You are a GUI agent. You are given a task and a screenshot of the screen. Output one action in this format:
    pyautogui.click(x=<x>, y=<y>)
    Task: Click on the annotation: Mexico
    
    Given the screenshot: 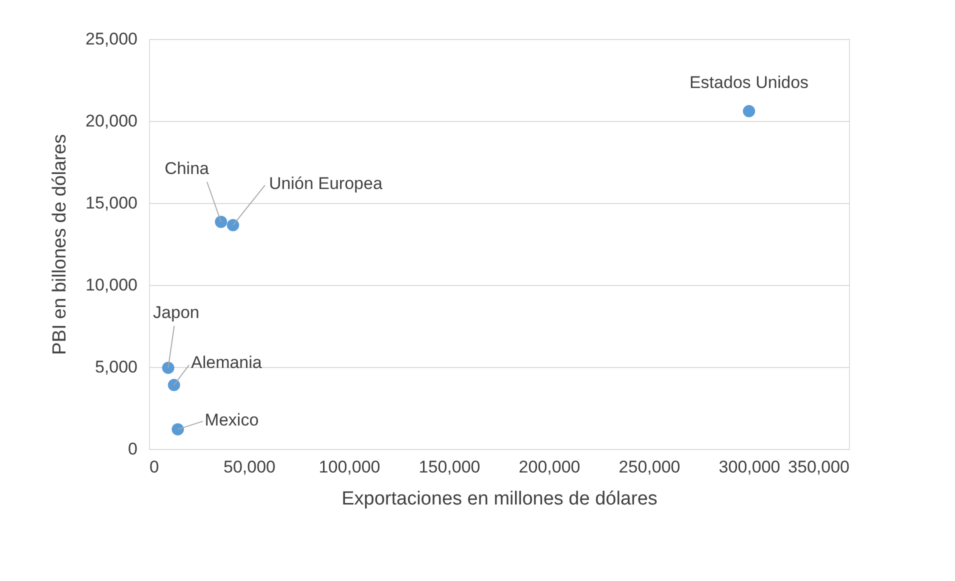 What is the action you would take?
    pyautogui.click(x=231, y=420)
    